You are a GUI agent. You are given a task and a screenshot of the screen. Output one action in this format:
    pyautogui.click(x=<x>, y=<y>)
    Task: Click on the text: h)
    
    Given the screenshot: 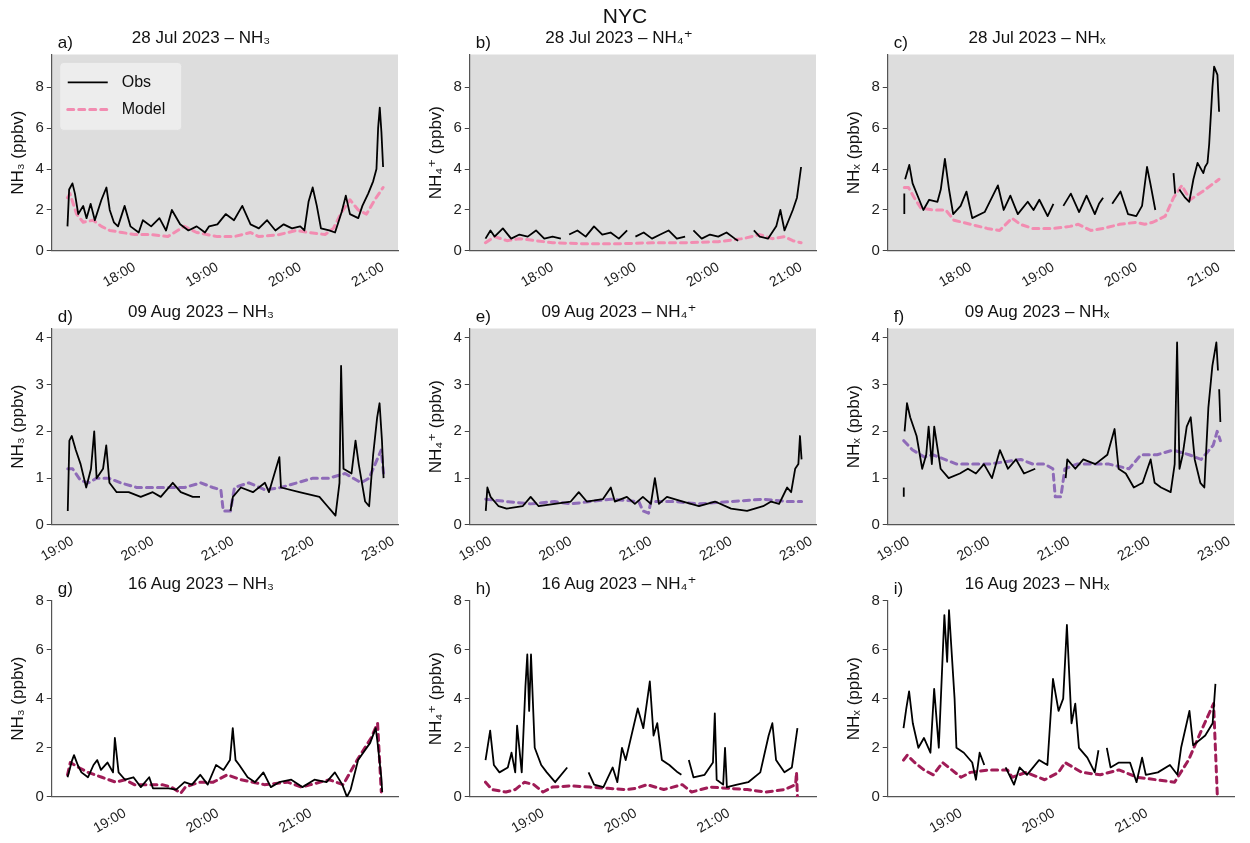 What is the action you would take?
    pyautogui.click(x=483, y=588)
    